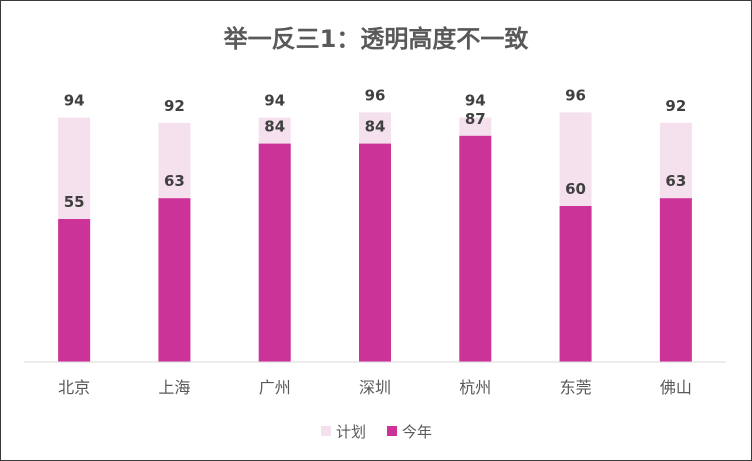 The image size is (752, 461). What do you see at coordinates (326, 431) in the screenshot?
I see `legend-swatch-plan` at bounding box center [326, 431].